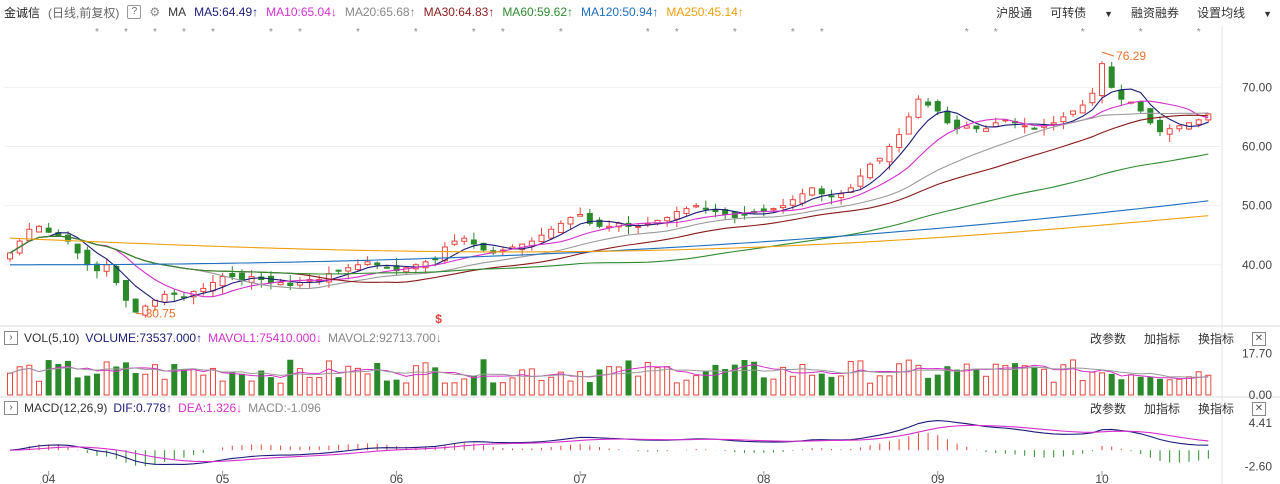 This screenshot has width=1280, height=484. Describe the element at coordinates (1109, 13) in the screenshot. I see `chevron-down-icon: ▼` at that location.